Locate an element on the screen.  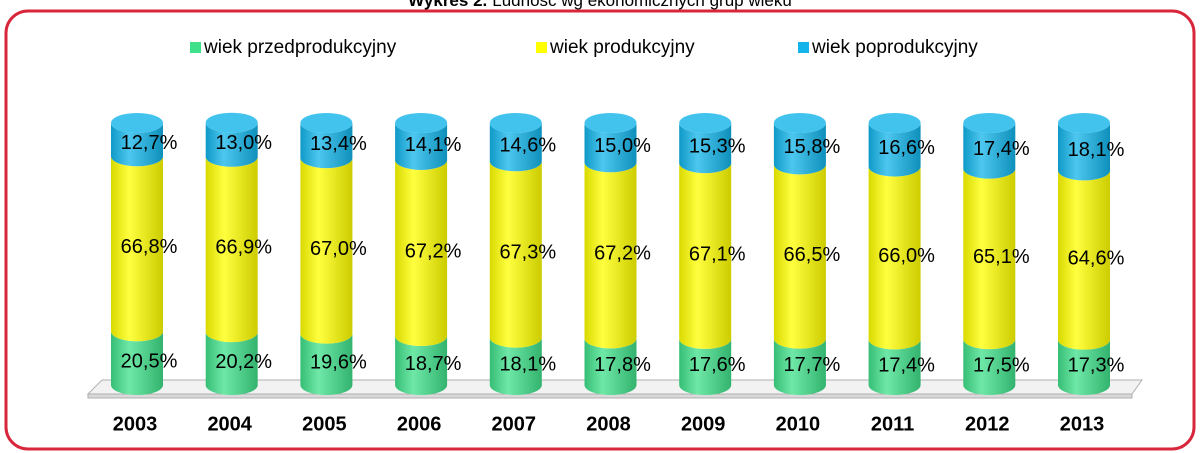
data-label: 66,5% is located at coordinates (812, 255).